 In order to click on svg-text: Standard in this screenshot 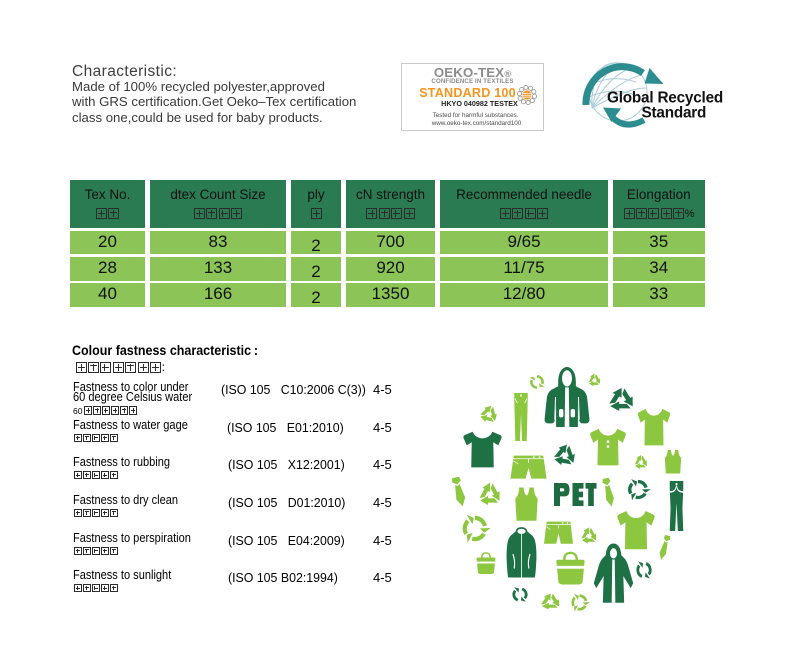, I will do `click(674, 113)`.